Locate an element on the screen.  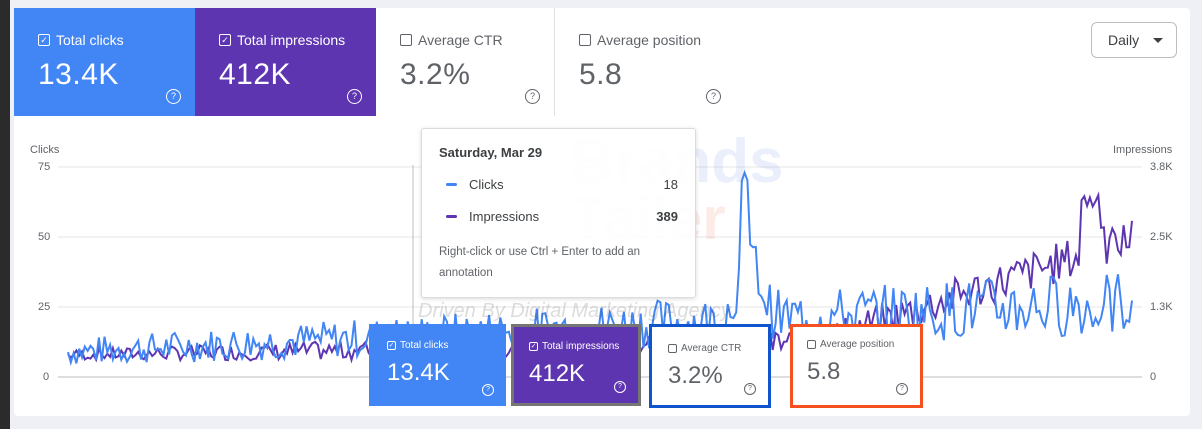
metric-card-total-impressions: ✓ Total impressions 412K ? is located at coordinates (285, 62).